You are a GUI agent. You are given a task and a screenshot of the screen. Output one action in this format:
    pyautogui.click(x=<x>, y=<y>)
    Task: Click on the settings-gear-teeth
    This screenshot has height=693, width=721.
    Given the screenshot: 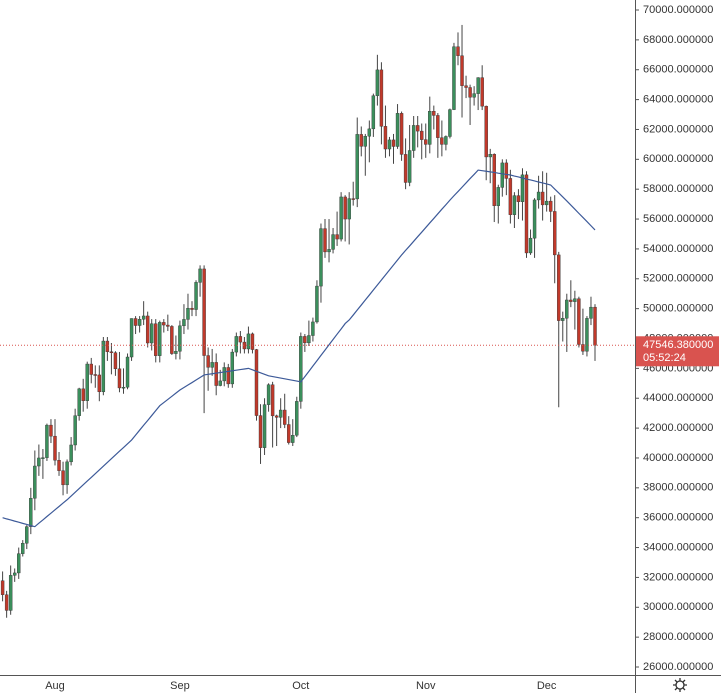 What is the action you would take?
    pyautogui.click(x=680, y=685)
    